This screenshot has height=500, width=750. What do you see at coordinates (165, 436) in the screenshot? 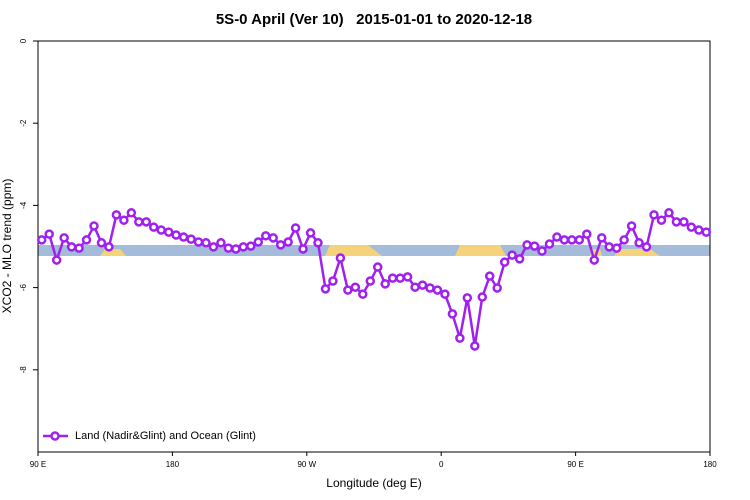
I see `legend-label: Land (Nadir&Glint) and Ocean (Glint)` at bounding box center [165, 436].